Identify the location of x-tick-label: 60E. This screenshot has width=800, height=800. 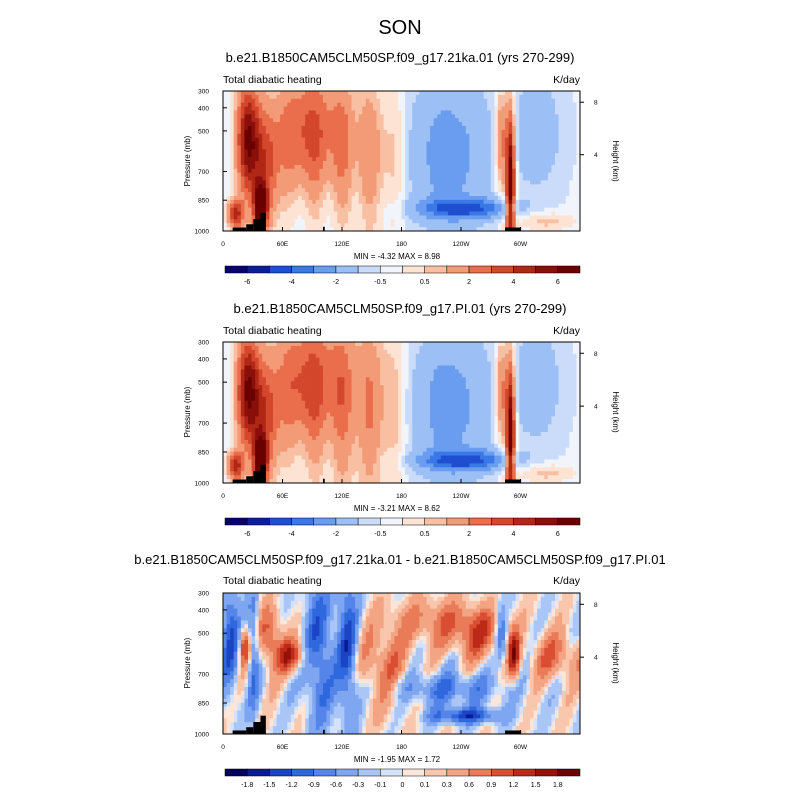
(283, 244).